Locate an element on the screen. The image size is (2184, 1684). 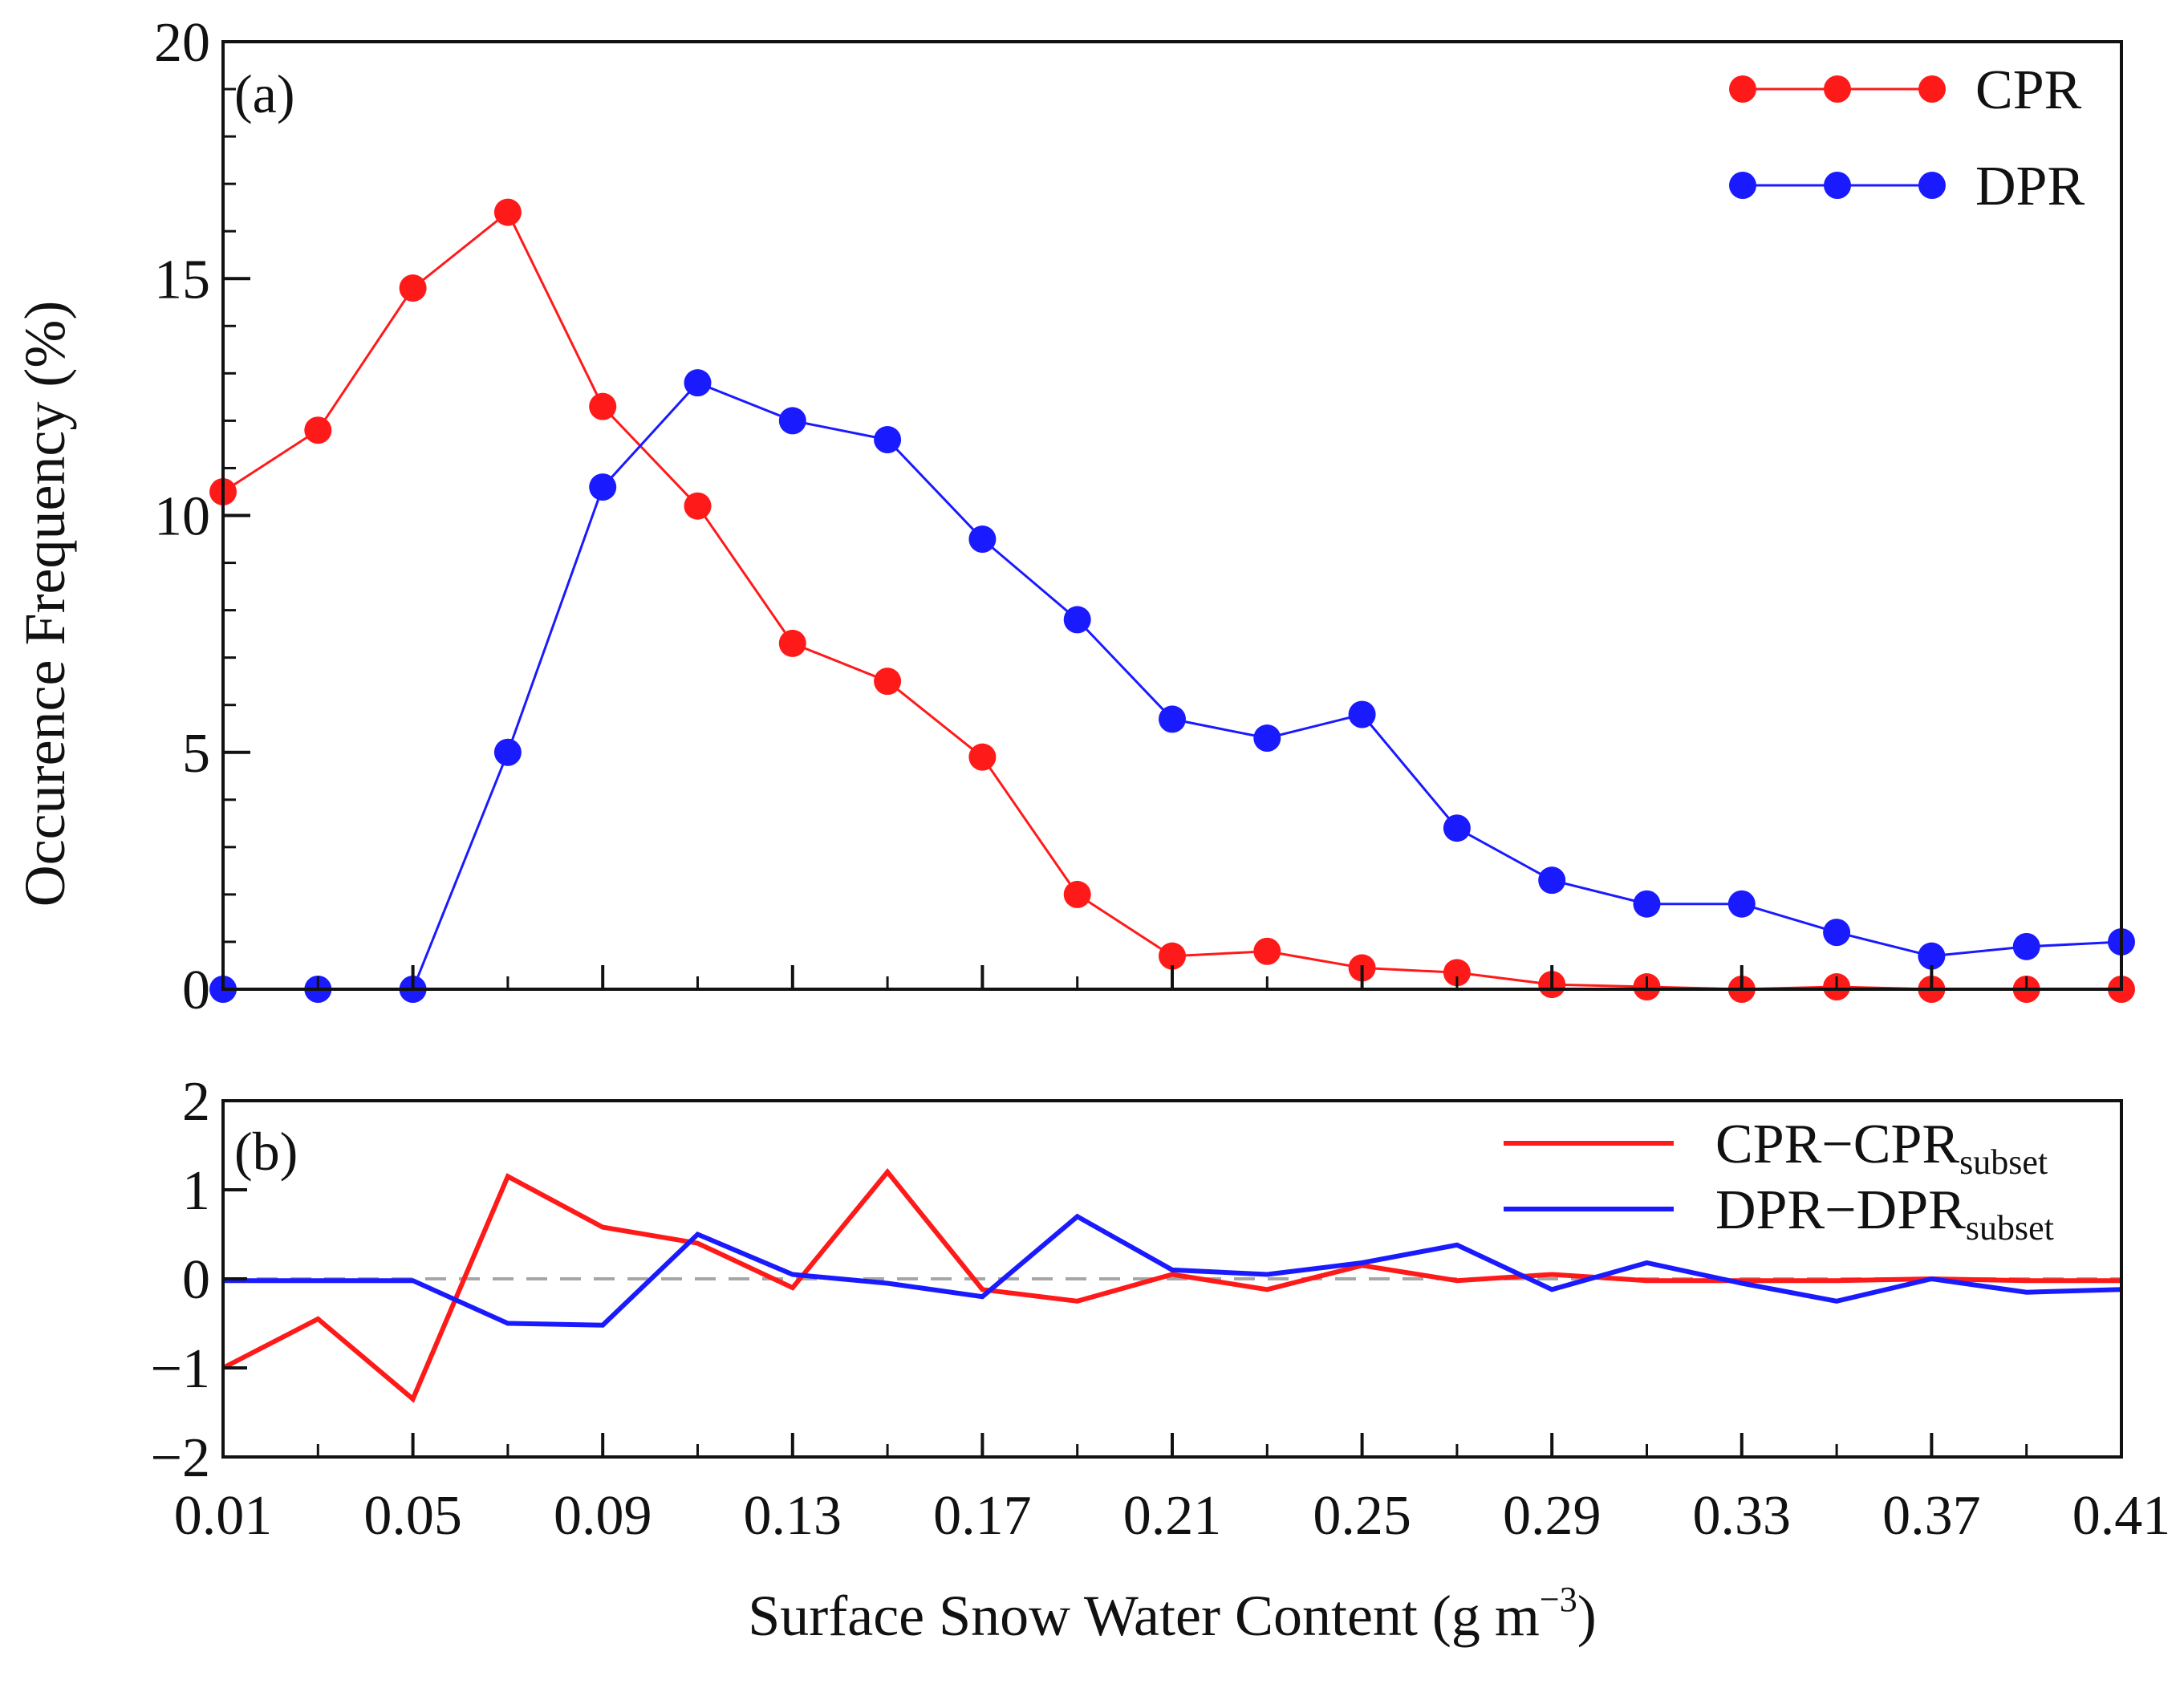
y-tick-label: 1 is located at coordinates (196, 1191).